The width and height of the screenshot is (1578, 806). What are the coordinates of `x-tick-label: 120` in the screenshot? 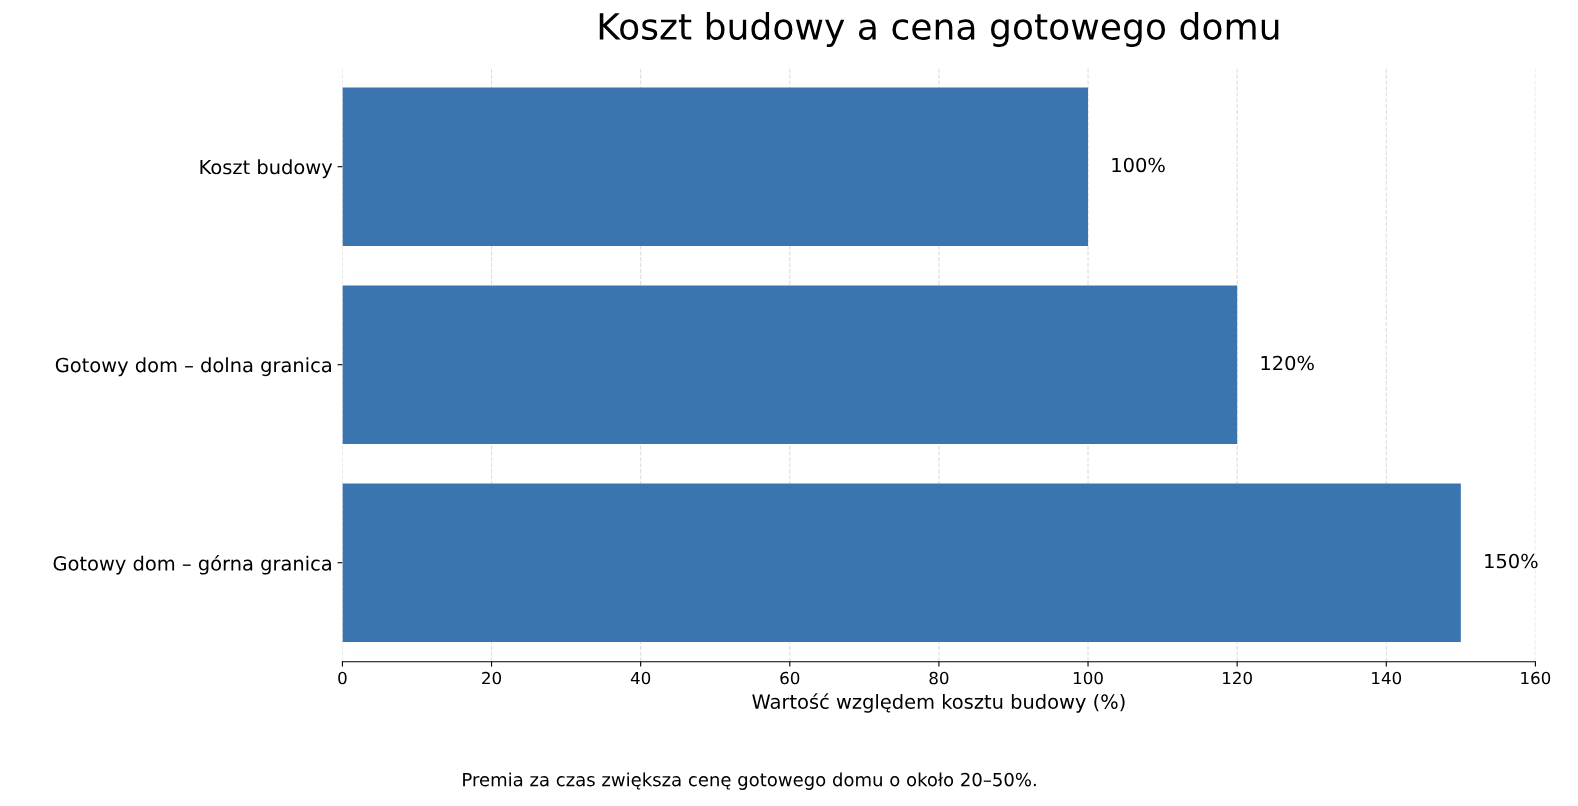 It's located at (1237, 678).